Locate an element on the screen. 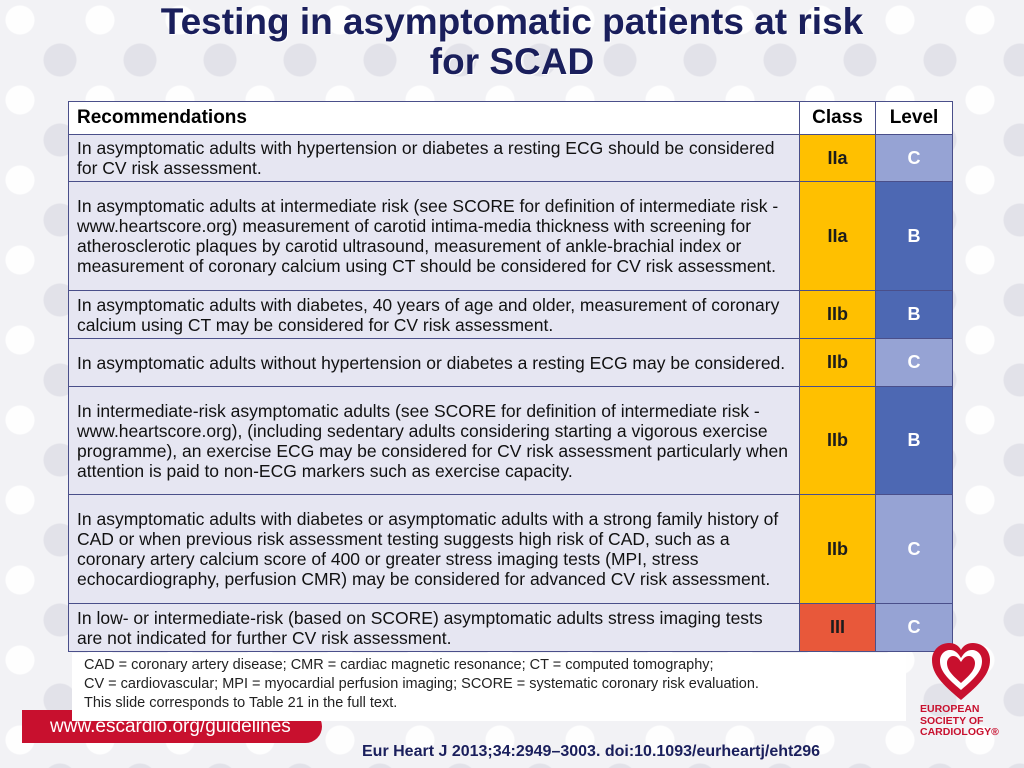 The width and height of the screenshot is (1024, 768). esc-logo-text: EUROPEAN SOCIETY OF CARDIOLOGY® is located at coordinates (961, 721).